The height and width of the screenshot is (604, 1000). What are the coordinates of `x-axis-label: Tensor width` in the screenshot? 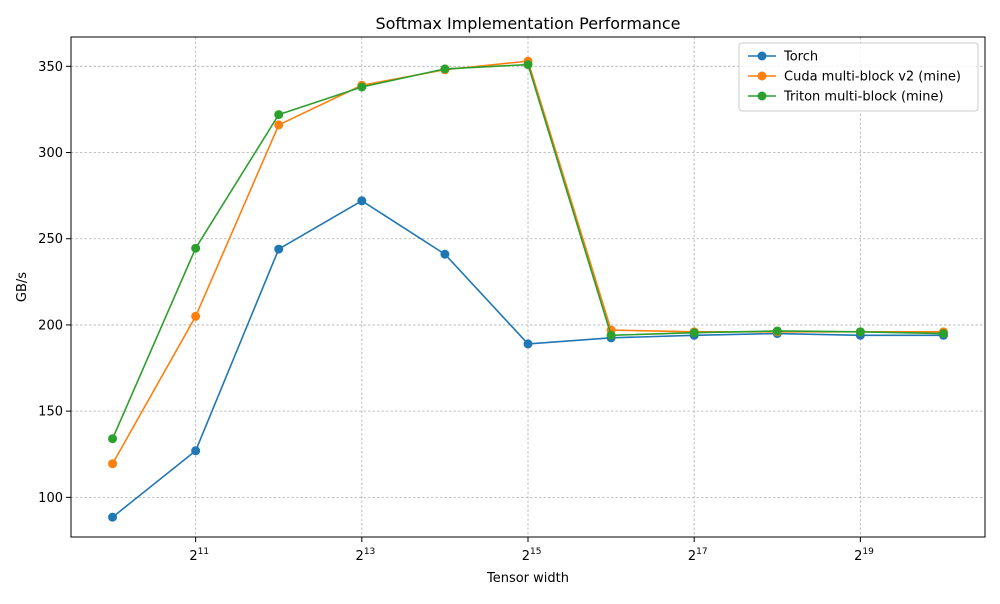 It's located at (527, 578).